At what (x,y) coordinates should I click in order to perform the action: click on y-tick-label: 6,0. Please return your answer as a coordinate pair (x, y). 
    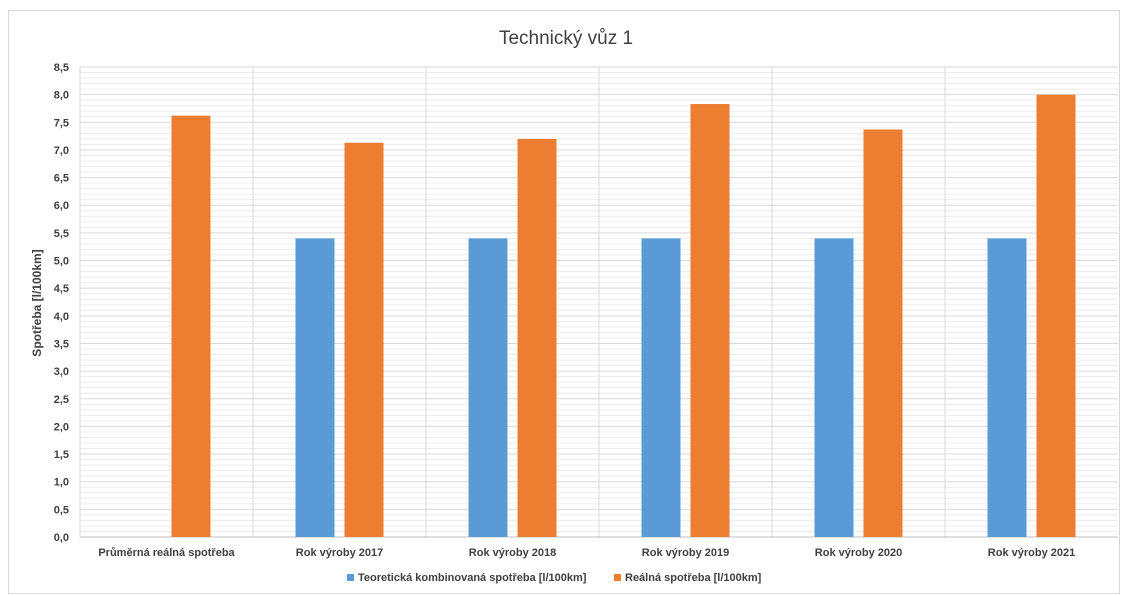
    Looking at the image, I should click on (61, 206).